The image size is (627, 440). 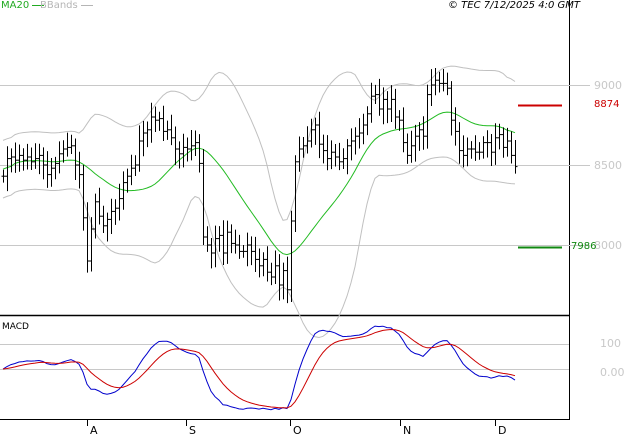 I want to click on copyright: © TEC 7/12/2025 4:0 GMT, so click(x=514, y=5).